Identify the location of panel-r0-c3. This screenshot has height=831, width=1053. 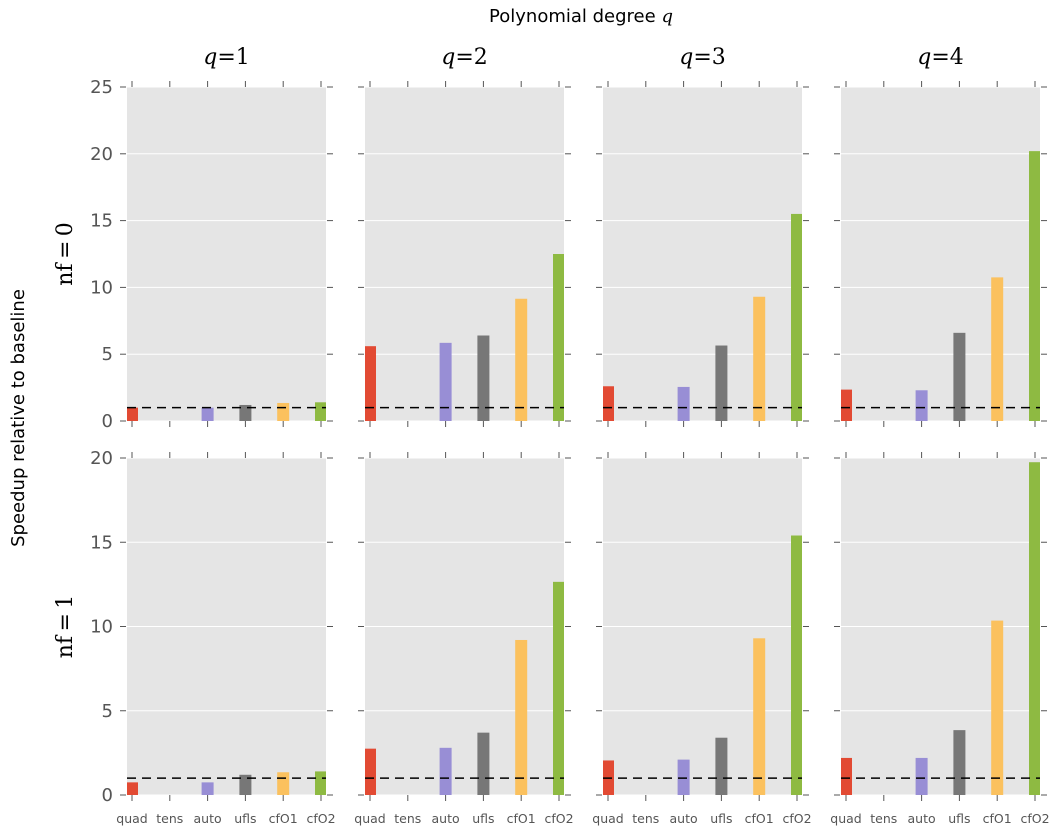
(940, 254).